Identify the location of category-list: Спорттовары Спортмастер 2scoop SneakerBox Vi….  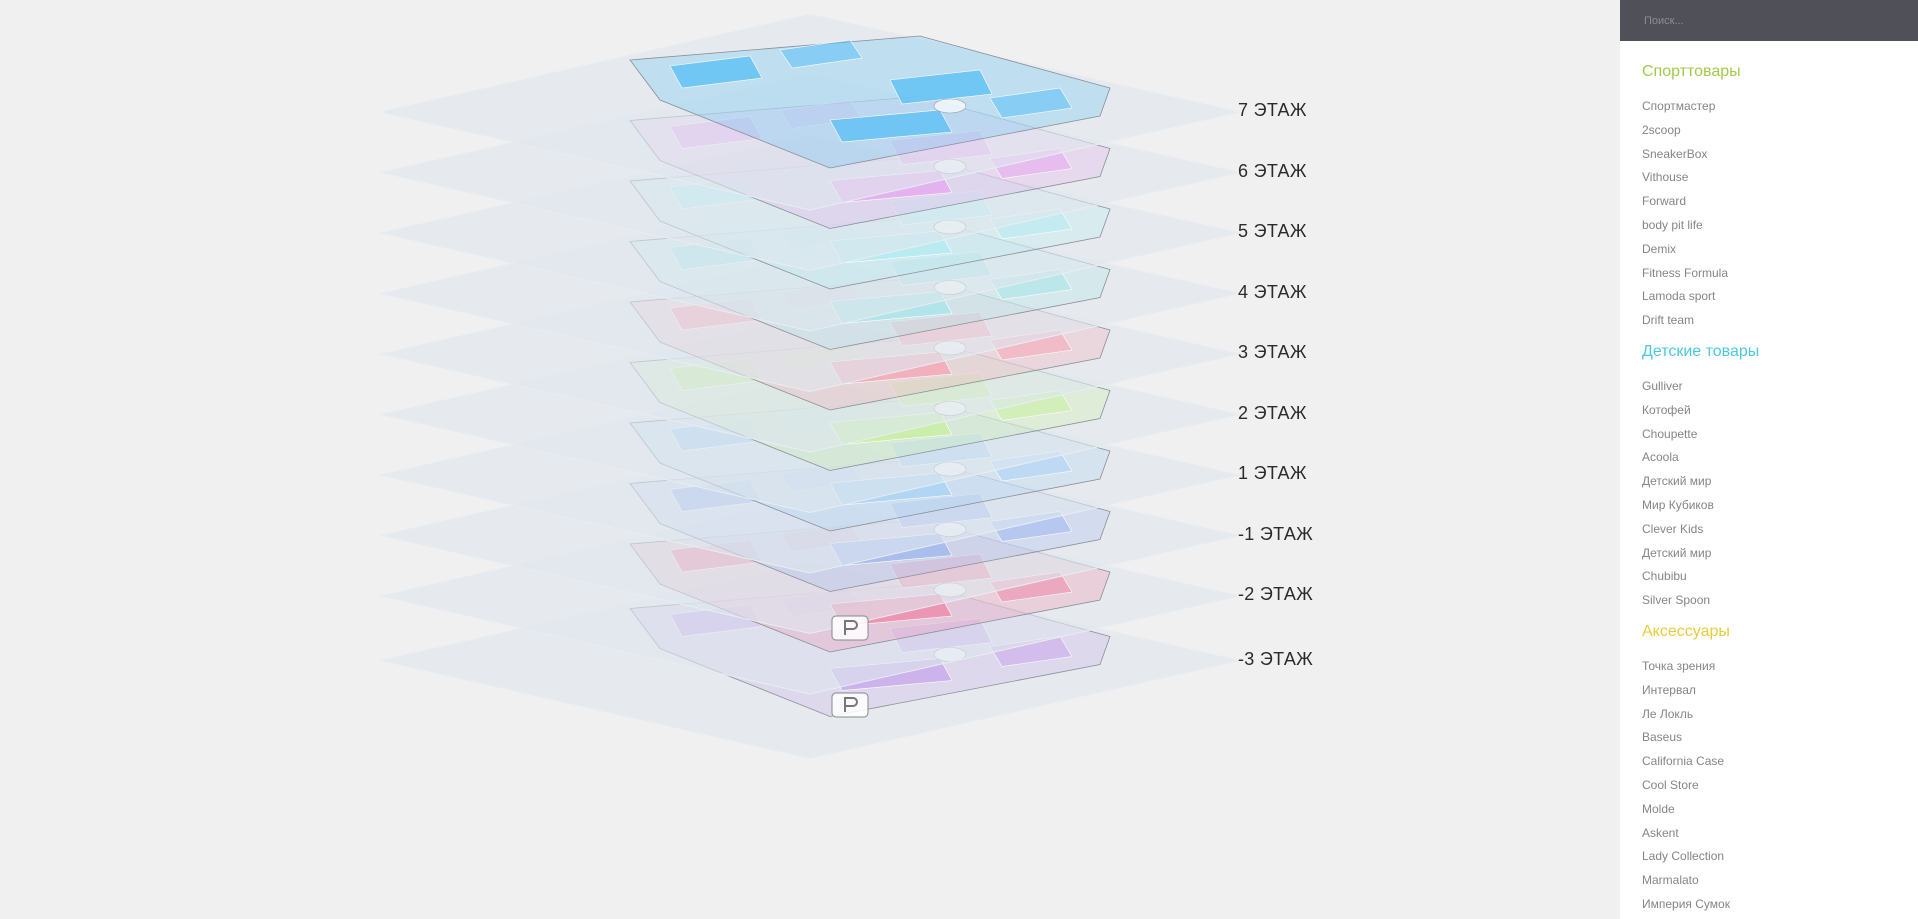
(1769, 479).